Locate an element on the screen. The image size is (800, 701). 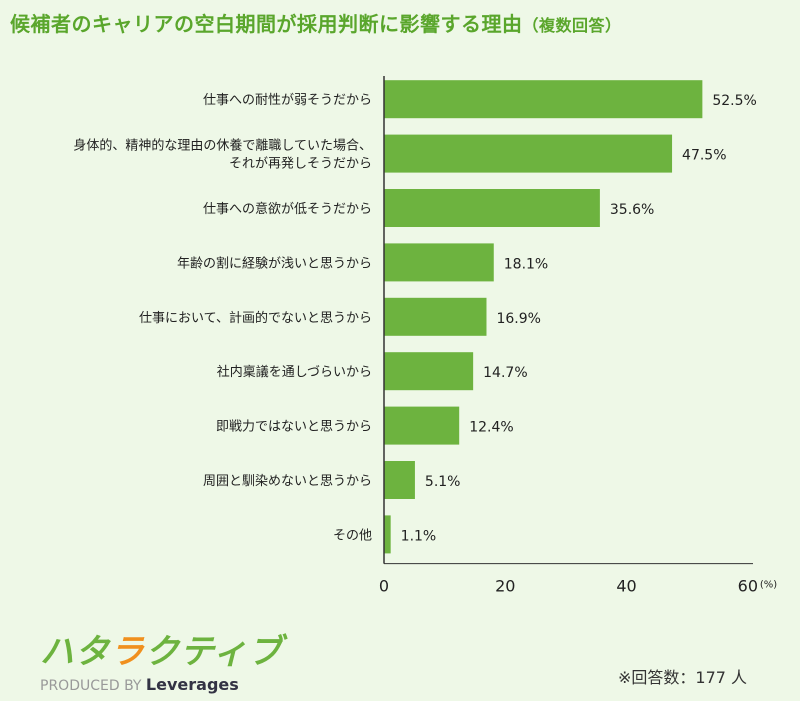
category-label: 社内稟議を通しづらいから is located at coordinates (294, 372).